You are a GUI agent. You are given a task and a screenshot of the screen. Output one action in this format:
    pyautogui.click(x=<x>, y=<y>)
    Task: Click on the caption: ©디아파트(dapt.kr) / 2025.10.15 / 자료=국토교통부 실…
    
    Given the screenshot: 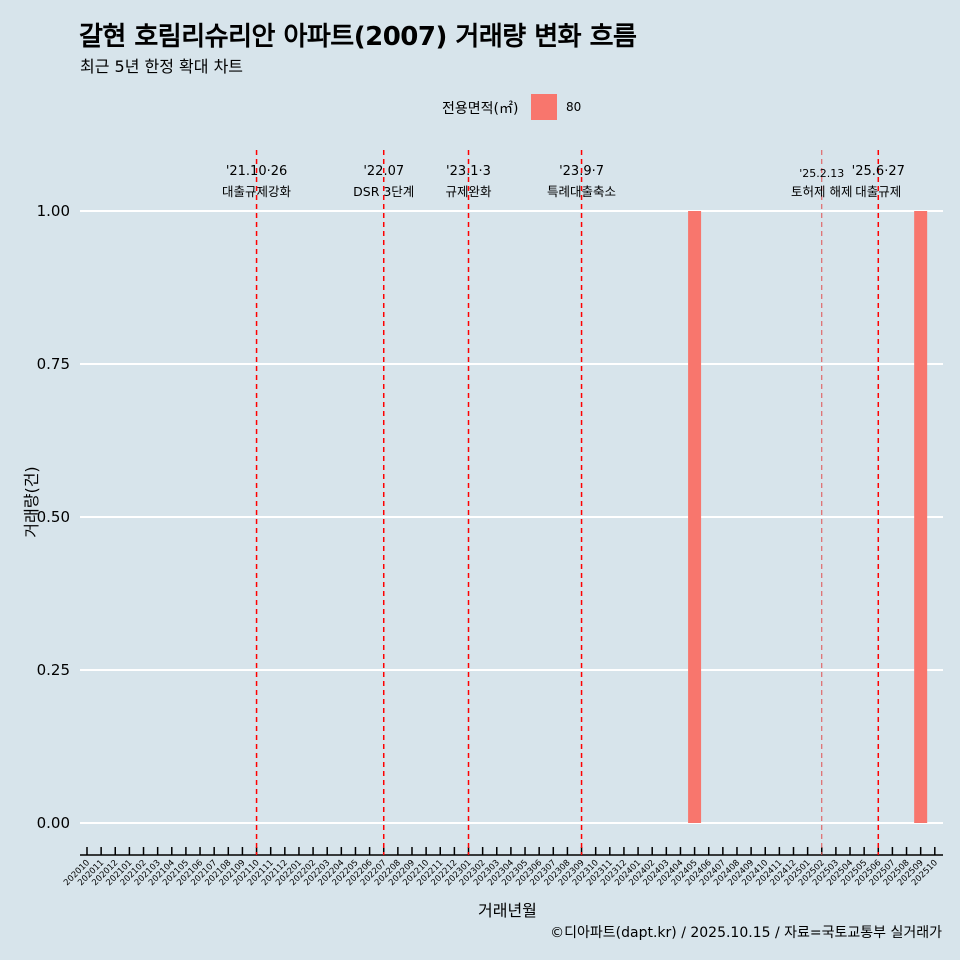 What is the action you would take?
    pyautogui.click(x=746, y=933)
    